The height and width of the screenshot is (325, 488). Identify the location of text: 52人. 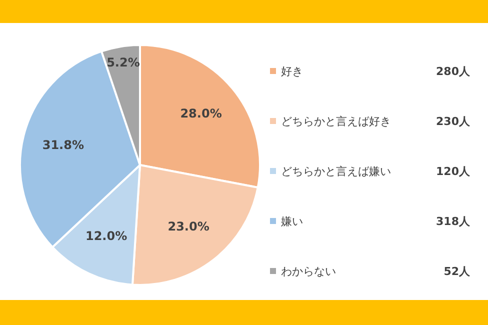
(456, 271).